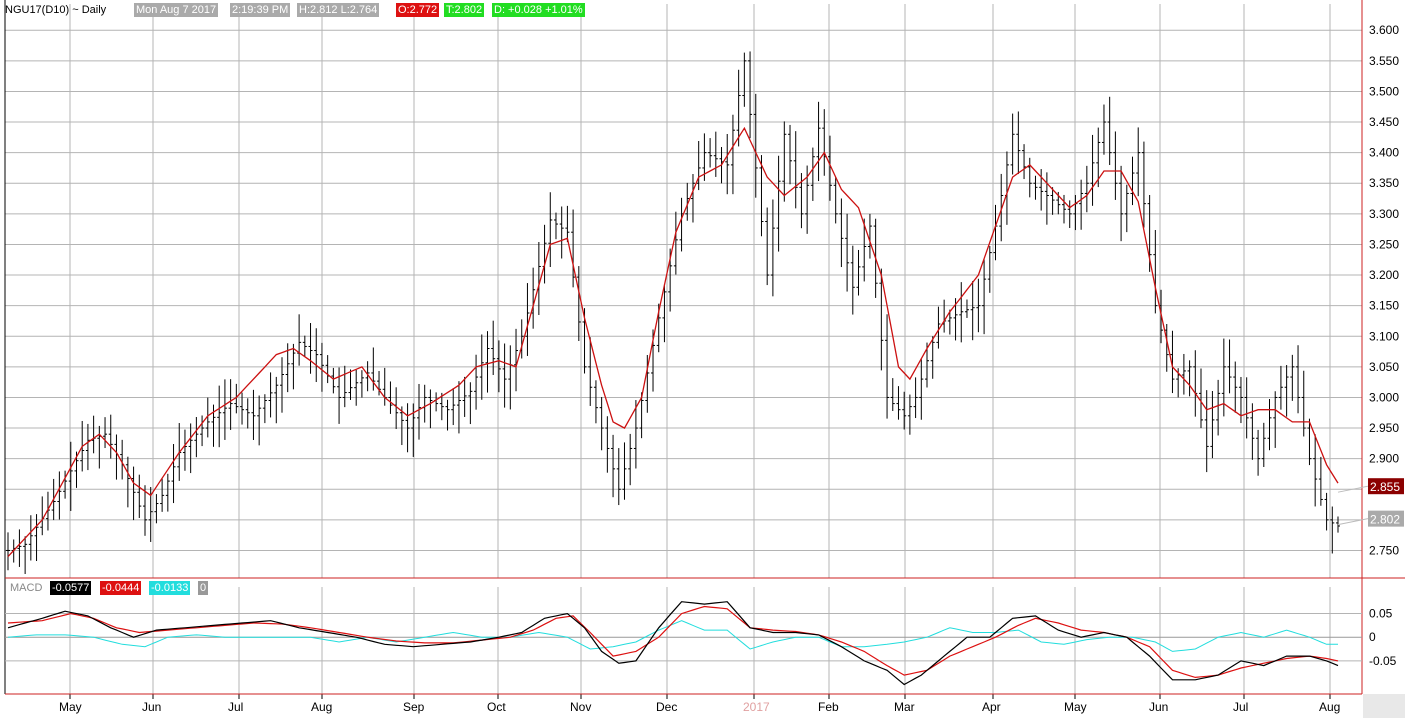  Describe the element at coordinates (1383, 661) in the screenshot. I see `macd-tick-label: -0.05` at that location.